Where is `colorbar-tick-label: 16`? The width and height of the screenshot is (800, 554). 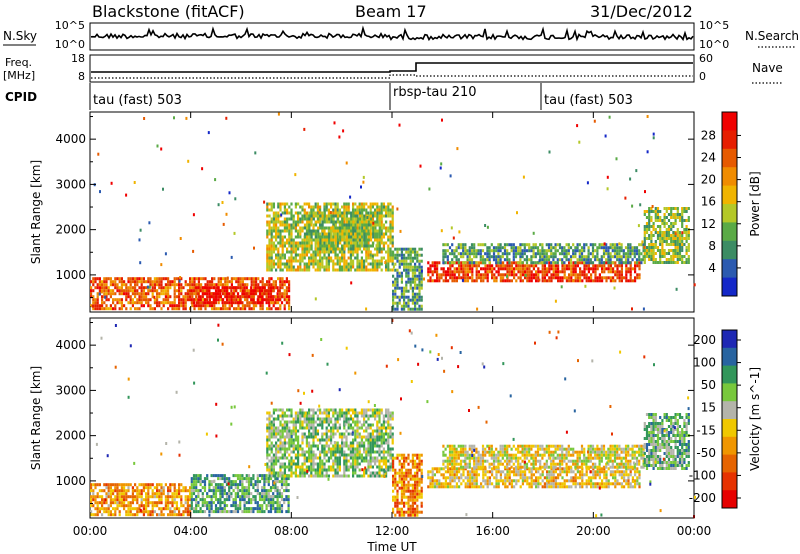 colorbar-tick-label: 16 is located at coordinates (708, 202).